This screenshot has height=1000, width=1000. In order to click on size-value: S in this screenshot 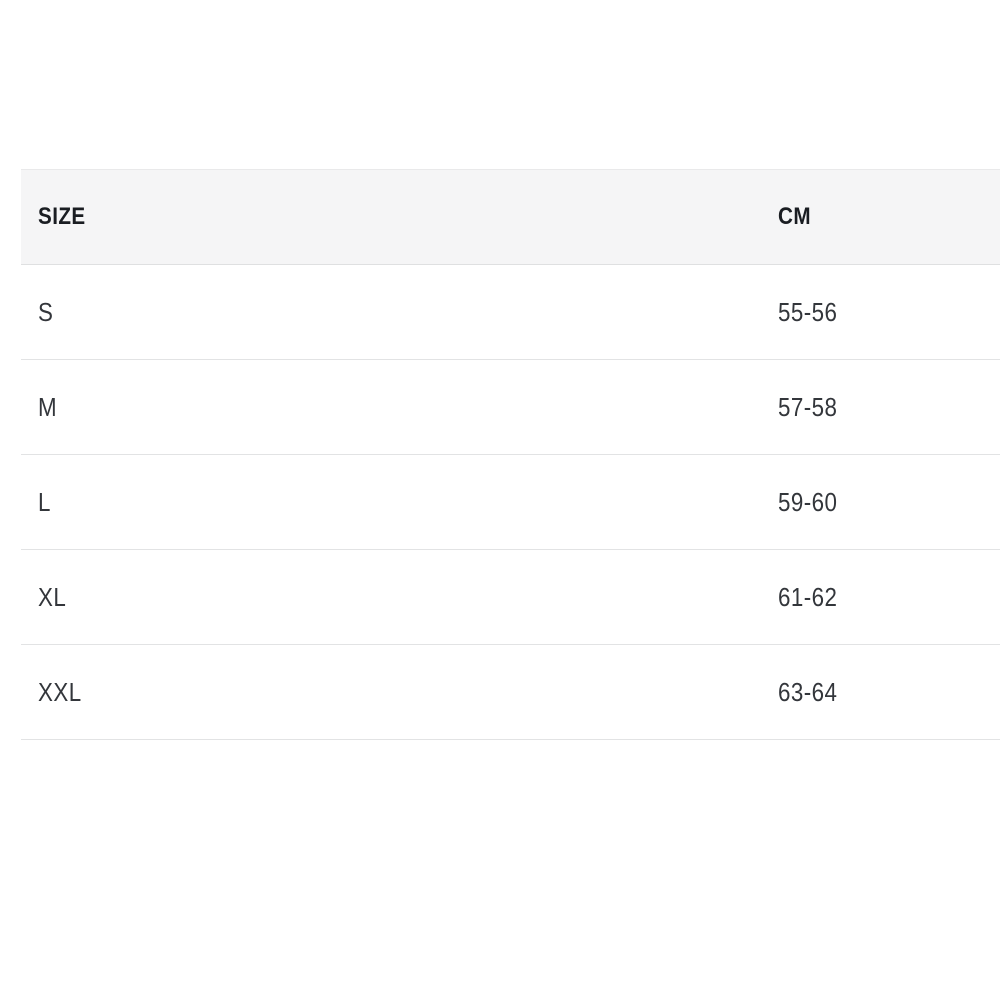, I will do `click(46, 311)`.